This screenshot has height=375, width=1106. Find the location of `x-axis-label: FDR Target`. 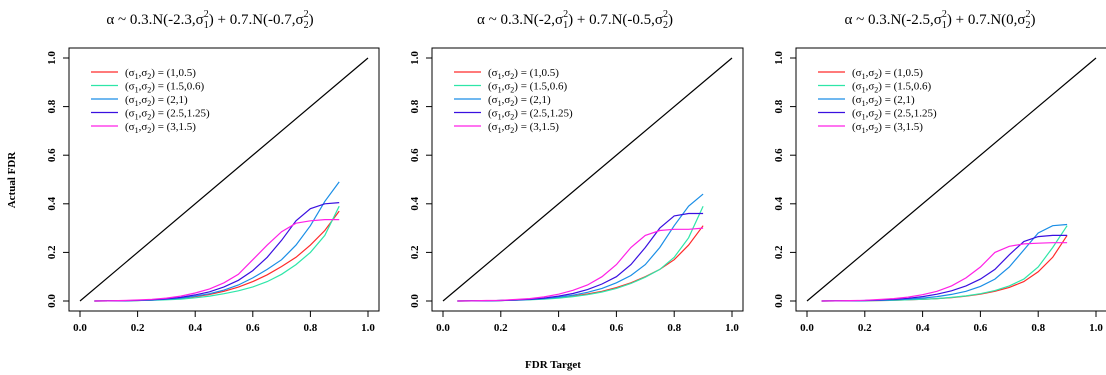

x-axis-label: FDR Target is located at coordinates (553, 365).